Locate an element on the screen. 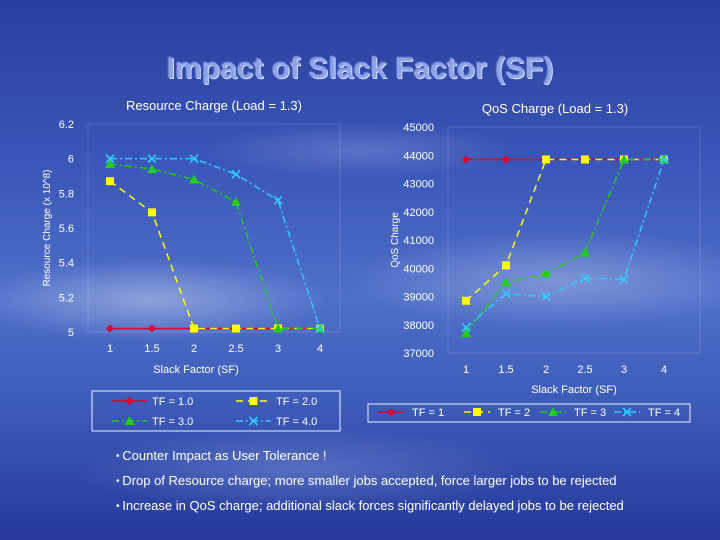  slide-title: Impact of Slack Factor (SF) is located at coordinates (360, 68).